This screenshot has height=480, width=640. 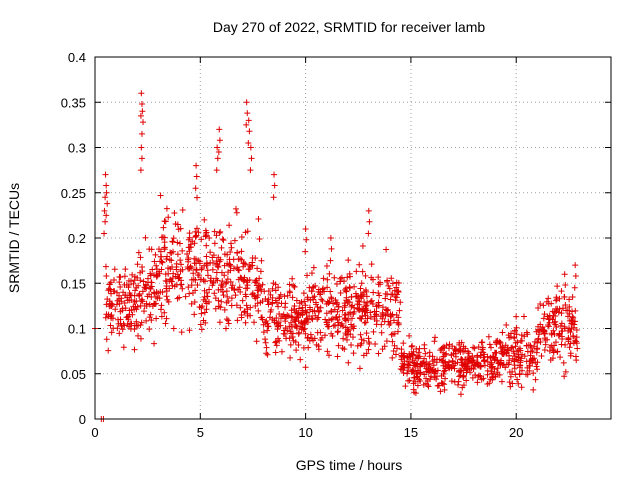 What do you see at coordinates (73, 374) in the screenshot?
I see `y-tick-label: 0.05` at bounding box center [73, 374].